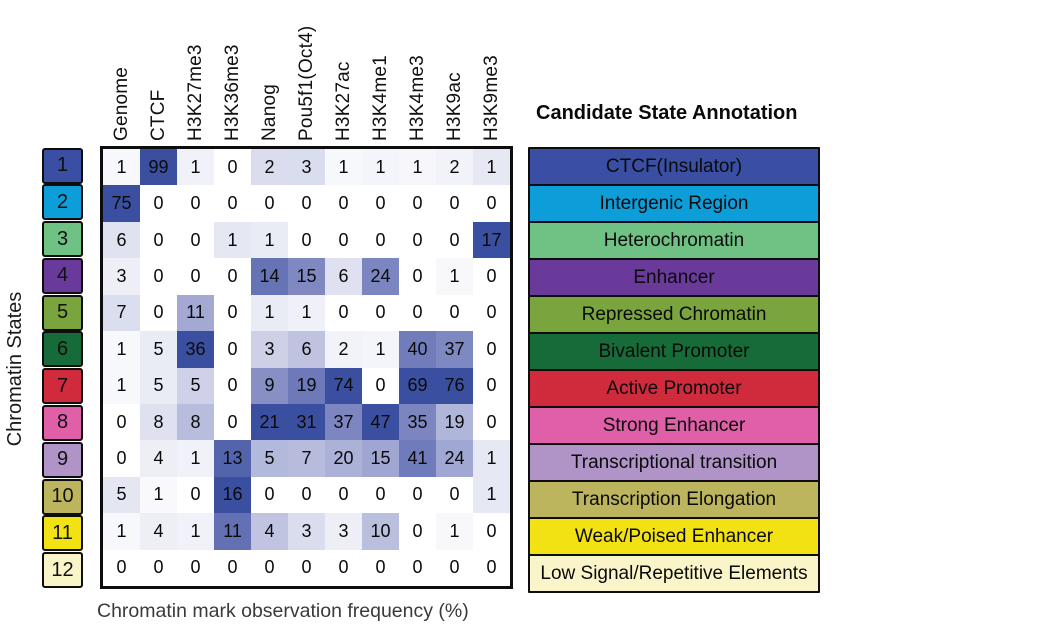 This screenshot has width=1047, height=629. Describe the element at coordinates (62, 312) in the screenshot. I see `state-number-cell: 5` at that location.